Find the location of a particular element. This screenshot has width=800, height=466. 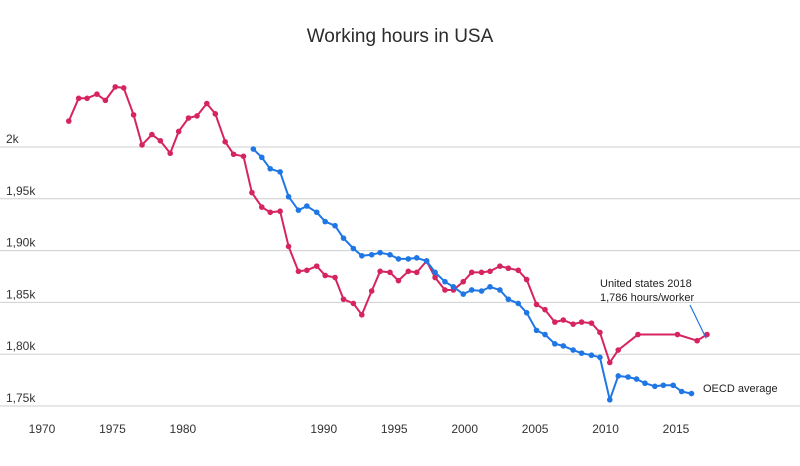

x-tick-label: 1970 is located at coordinates (42, 429).